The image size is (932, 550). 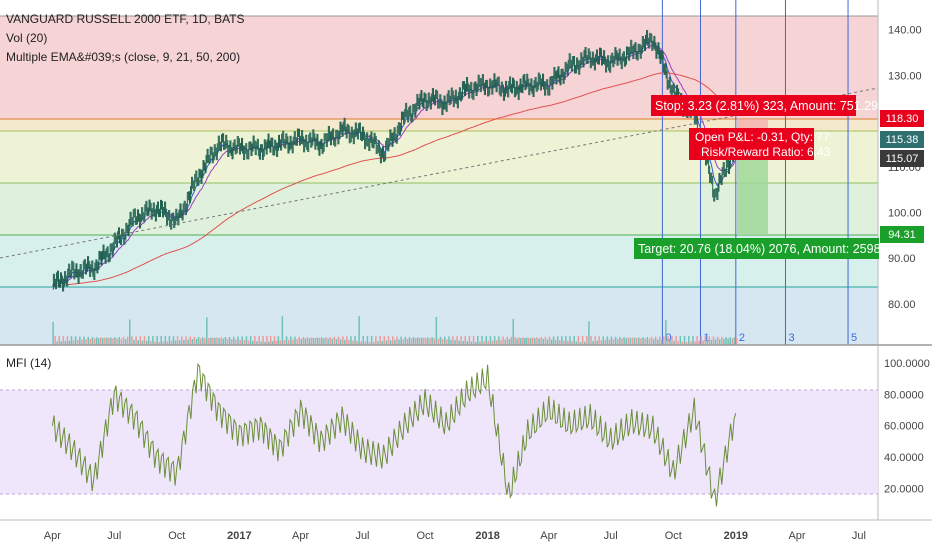 What do you see at coordinates (902, 140) in the screenshot?
I see `entry-level-text: 115.38` at bounding box center [902, 140].